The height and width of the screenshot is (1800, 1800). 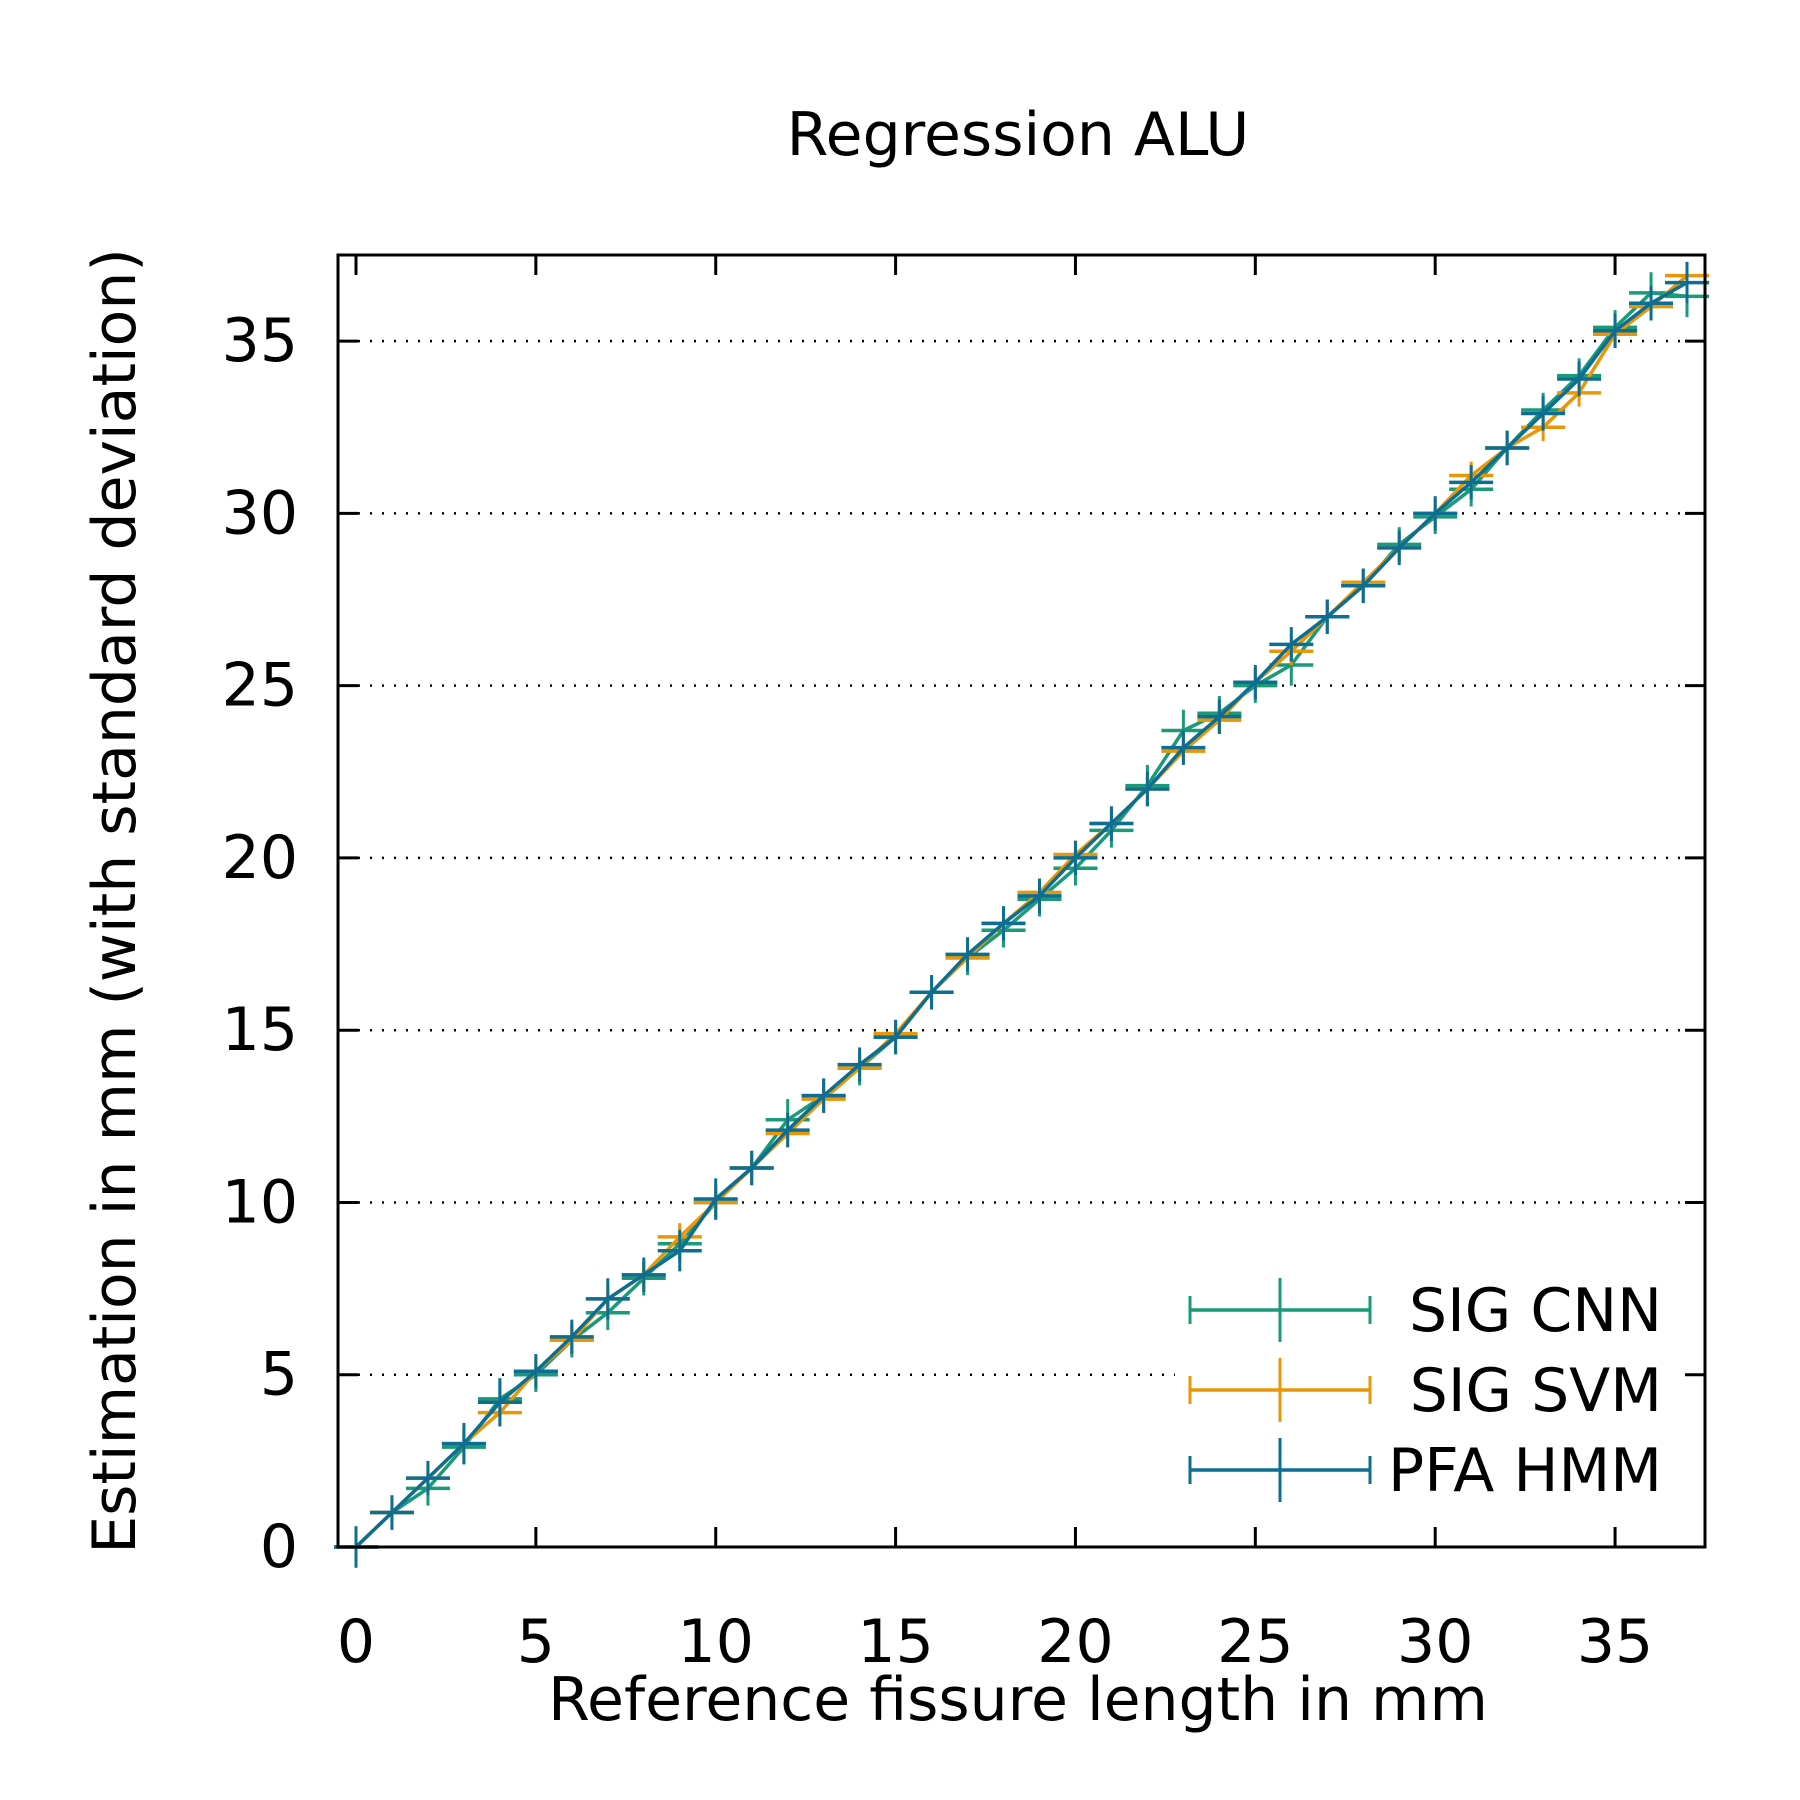 I want to click on legend: SIG CNN SIG SVM PFA HMM, so click(x=1425, y=1391).